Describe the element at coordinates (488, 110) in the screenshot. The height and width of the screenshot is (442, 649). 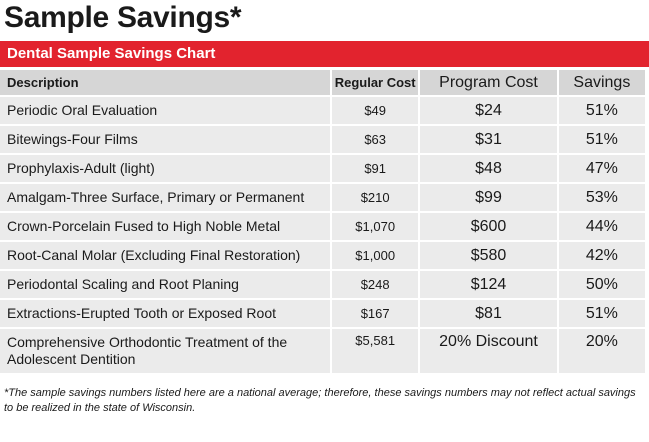
I see `row-program-cost: $24` at that location.